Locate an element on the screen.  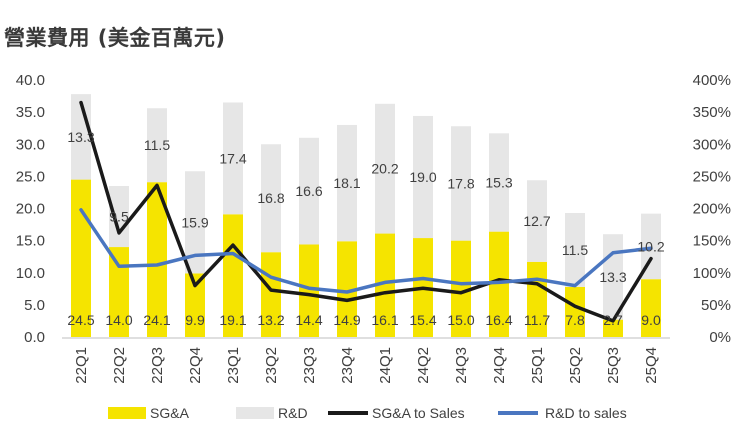
label-sga-22Q1: 24.5 is located at coordinates (80, 320).